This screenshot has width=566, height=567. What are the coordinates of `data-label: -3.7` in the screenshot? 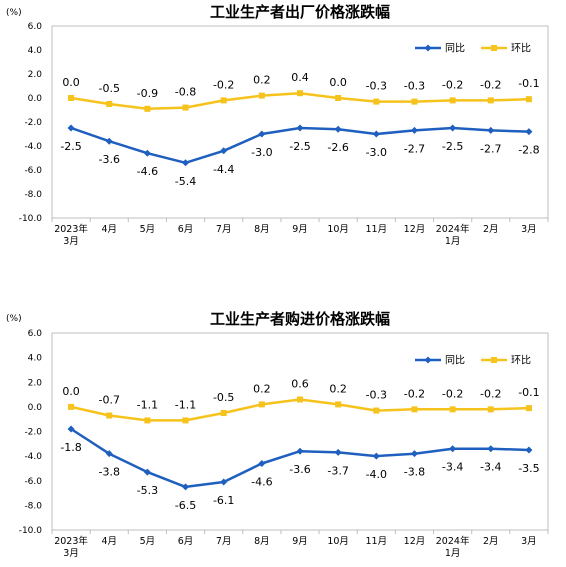 It's located at (337, 470).